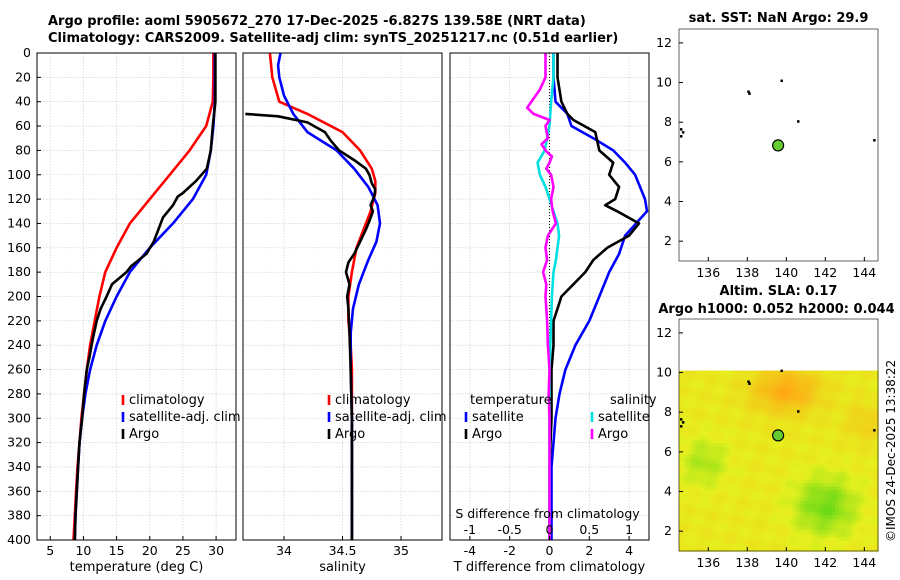 Image resolution: width=900 pixels, height=580 pixels. Describe the element at coordinates (629, 529) in the screenshot. I see `difference-top-xtick-label: 1` at that location.